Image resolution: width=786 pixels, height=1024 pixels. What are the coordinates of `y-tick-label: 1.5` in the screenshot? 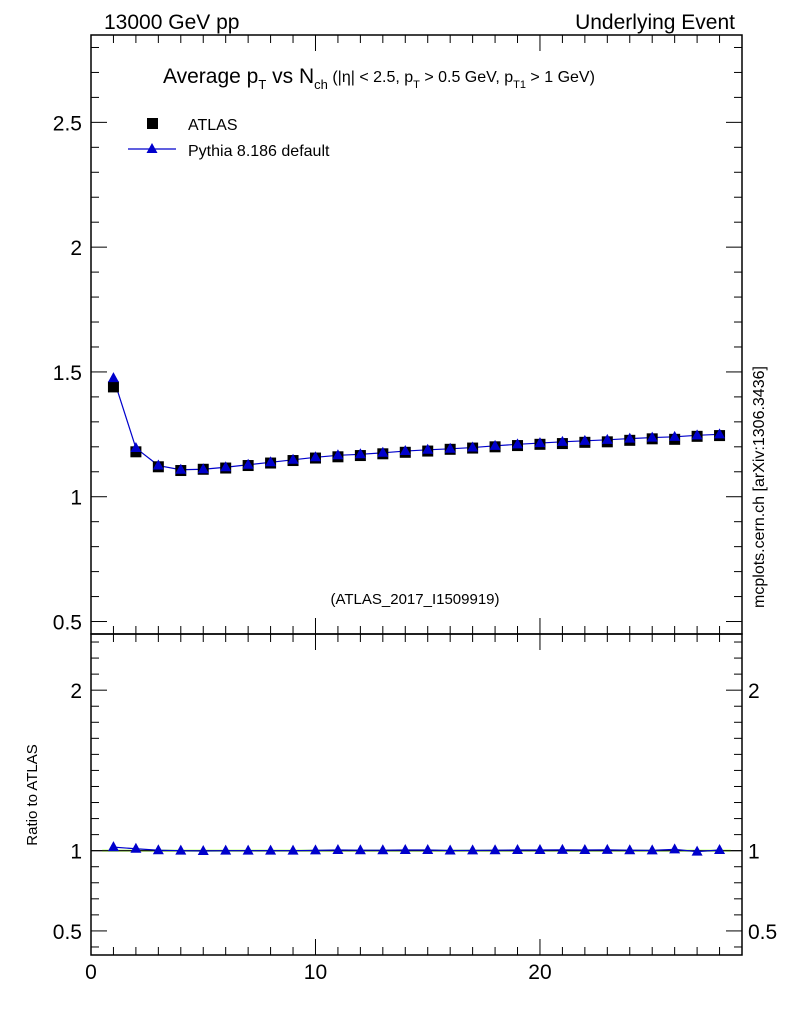 It's located at (67, 373).